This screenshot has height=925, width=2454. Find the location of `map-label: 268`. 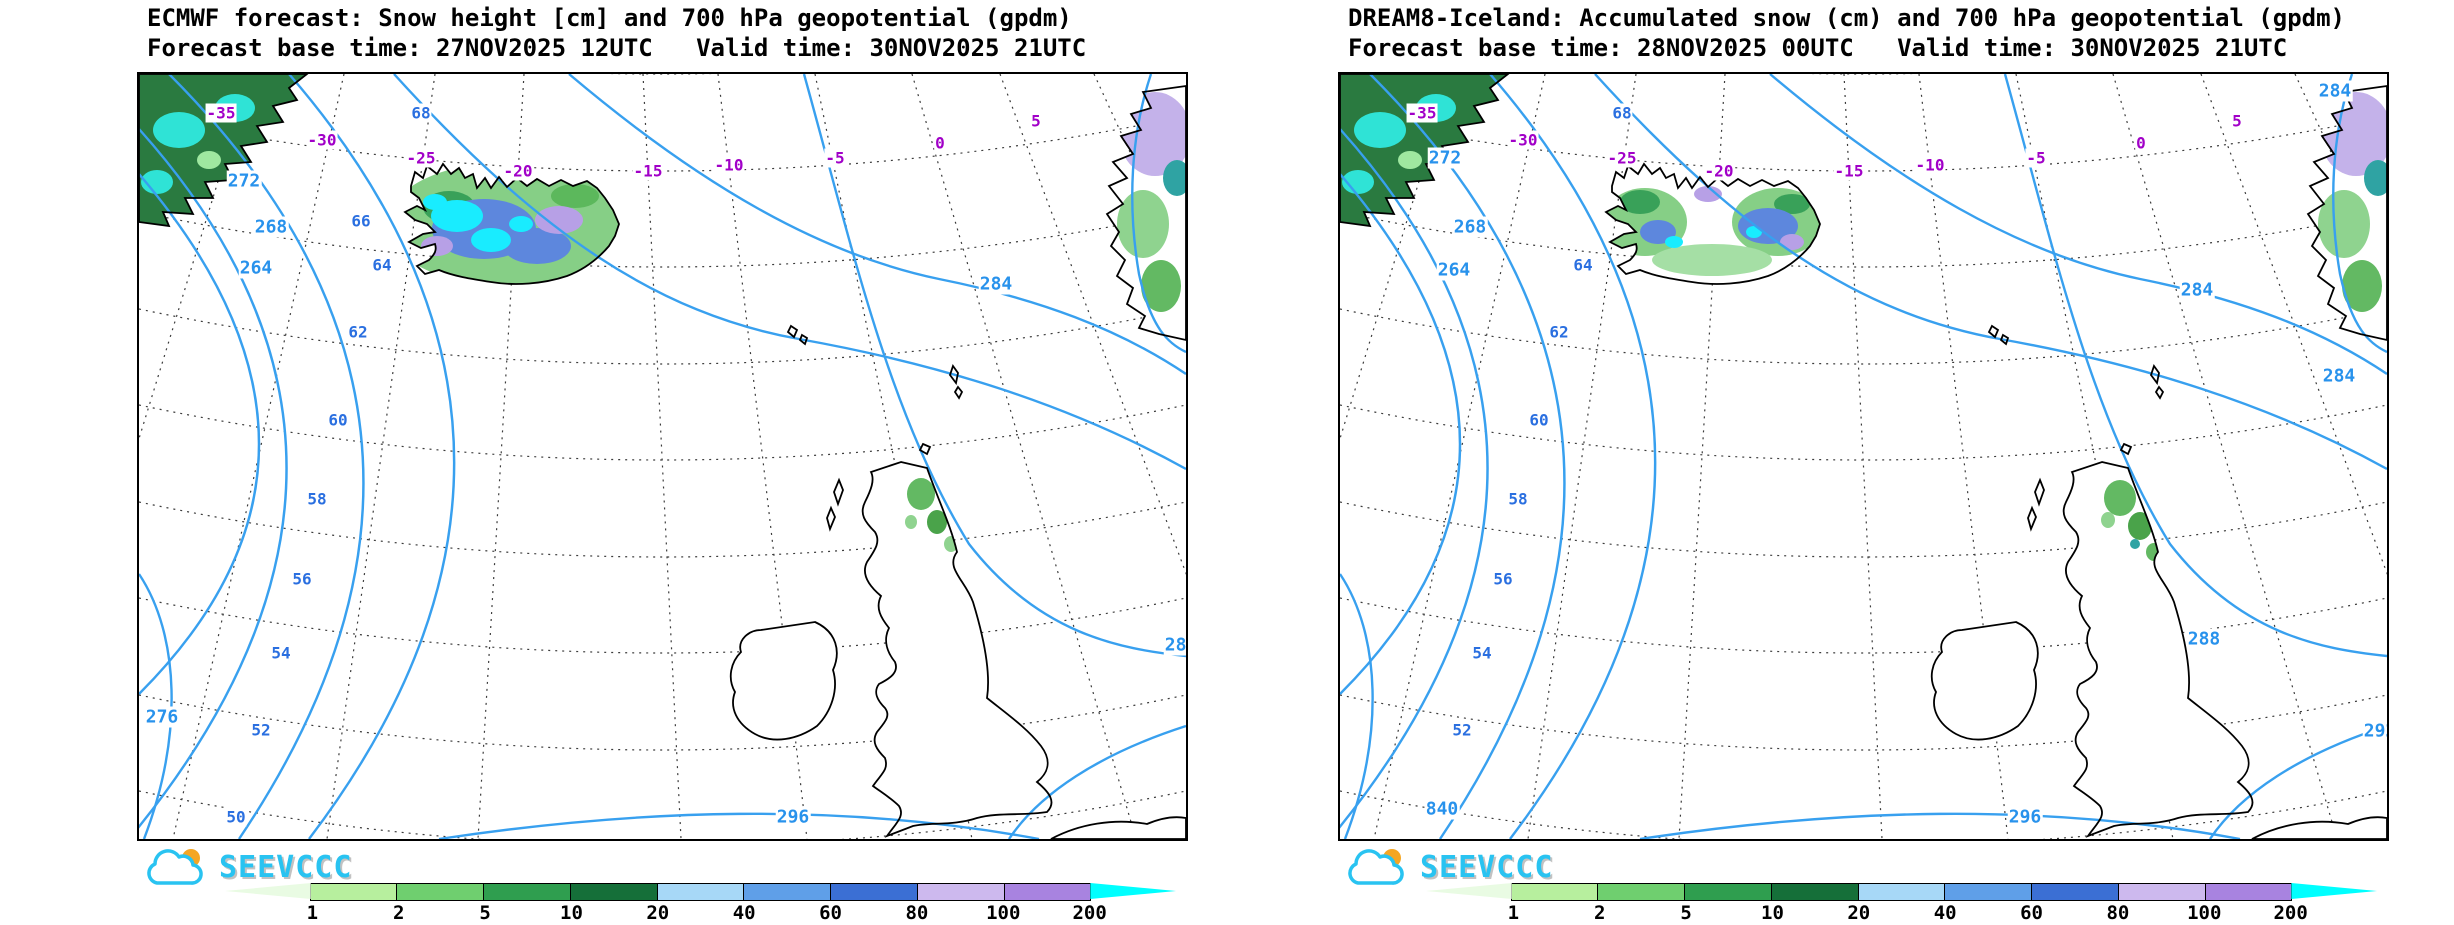

map-label: 268 is located at coordinates (1470, 227).